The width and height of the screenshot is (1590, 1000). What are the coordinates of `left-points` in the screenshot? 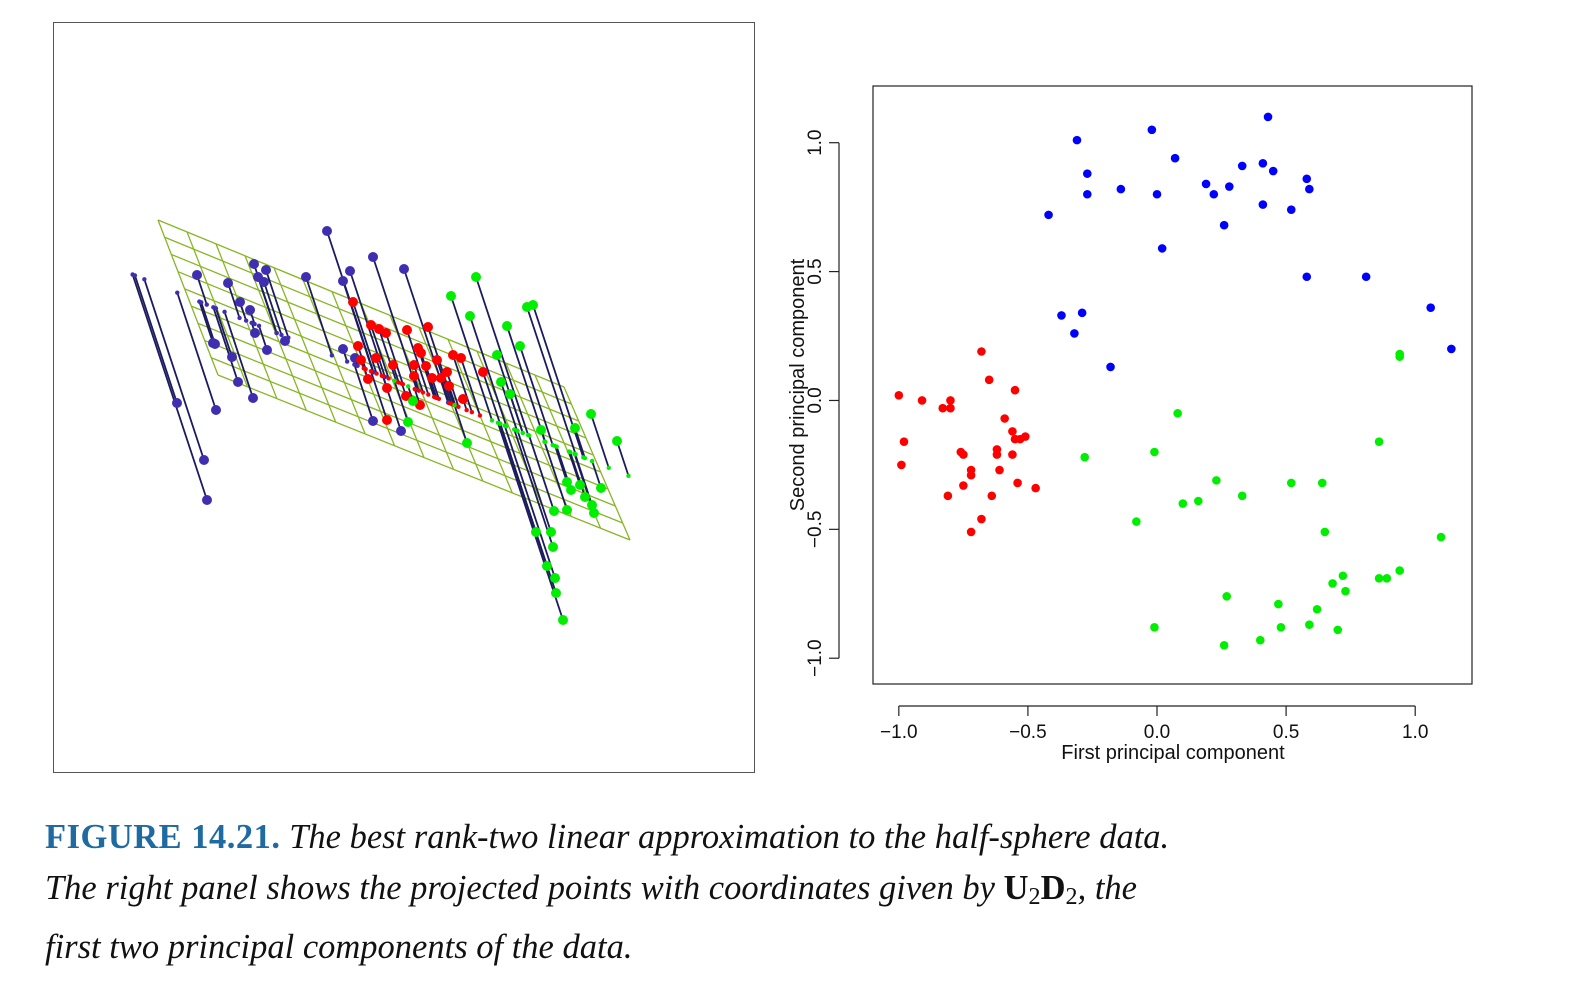 It's located at (380, 425).